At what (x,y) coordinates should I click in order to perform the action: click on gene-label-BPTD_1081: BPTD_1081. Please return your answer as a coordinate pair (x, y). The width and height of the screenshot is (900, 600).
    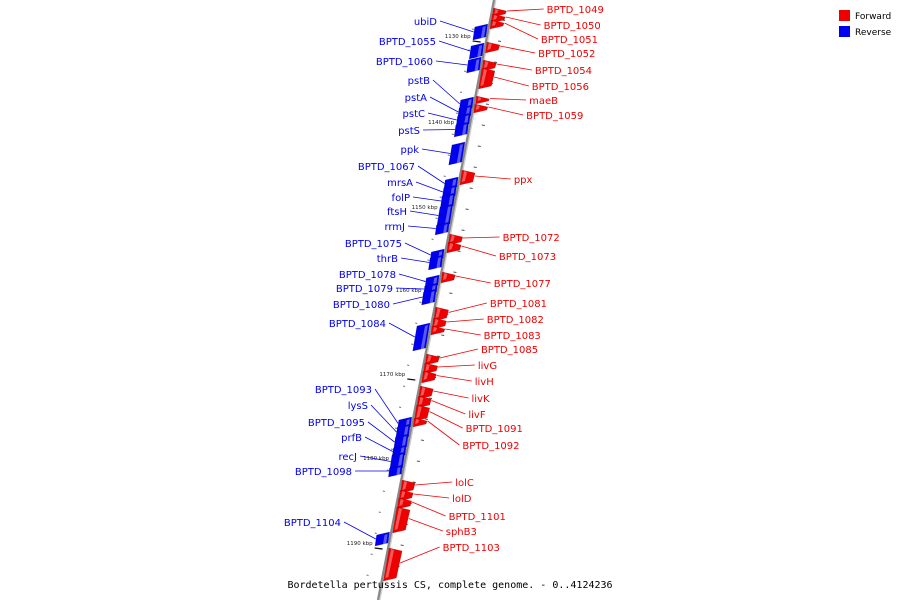
    Looking at the image, I should click on (518, 304).